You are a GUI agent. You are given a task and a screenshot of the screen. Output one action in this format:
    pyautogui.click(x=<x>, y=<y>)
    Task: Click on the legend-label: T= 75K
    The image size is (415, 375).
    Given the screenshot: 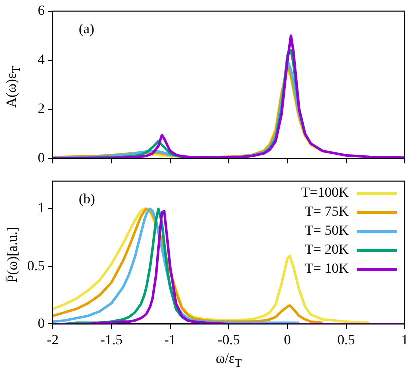 What is the action you would take?
    pyautogui.click(x=326, y=213)
    